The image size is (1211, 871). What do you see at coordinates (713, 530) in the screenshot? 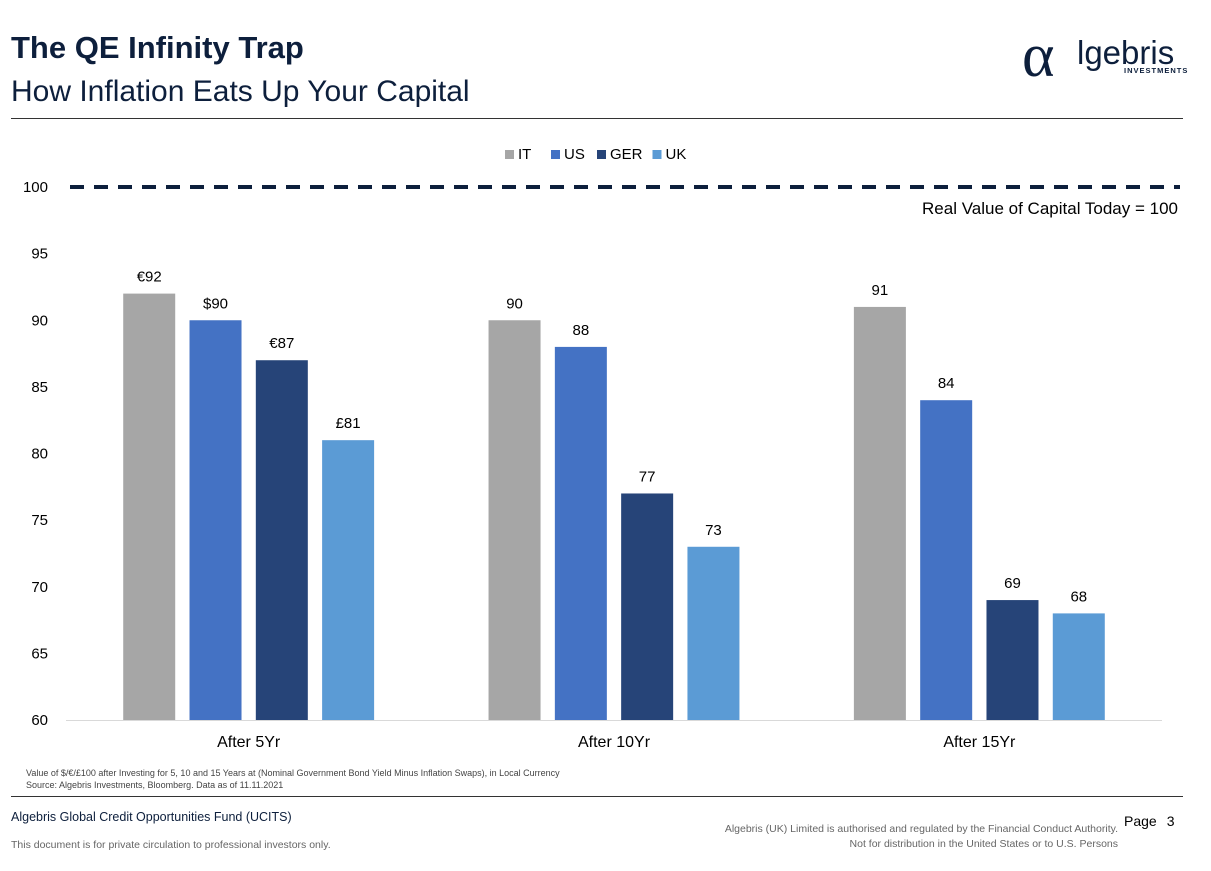
I see `data-label: 73` at bounding box center [713, 530].